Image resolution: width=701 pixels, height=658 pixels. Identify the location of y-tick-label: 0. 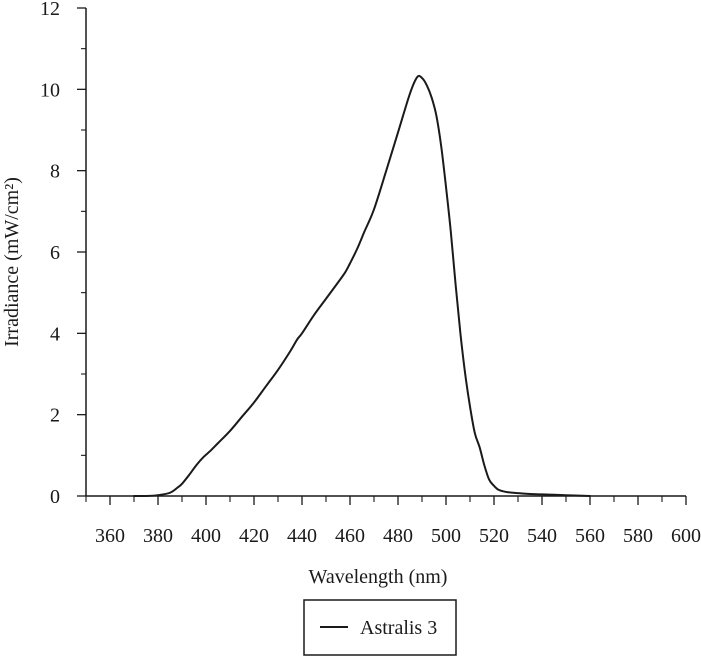
(55, 497).